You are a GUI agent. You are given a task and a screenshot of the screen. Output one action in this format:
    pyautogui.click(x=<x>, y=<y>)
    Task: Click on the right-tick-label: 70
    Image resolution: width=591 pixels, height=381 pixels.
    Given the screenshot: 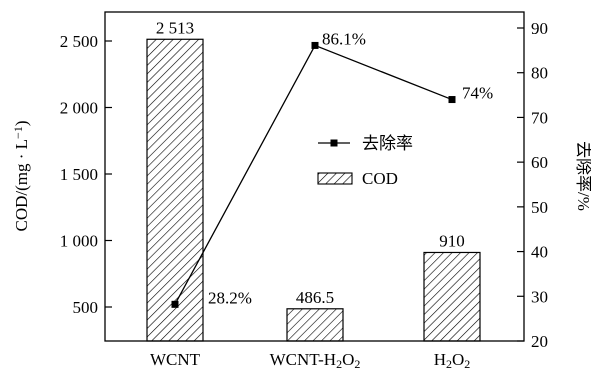 What is the action you would take?
    pyautogui.click(x=539, y=117)
    